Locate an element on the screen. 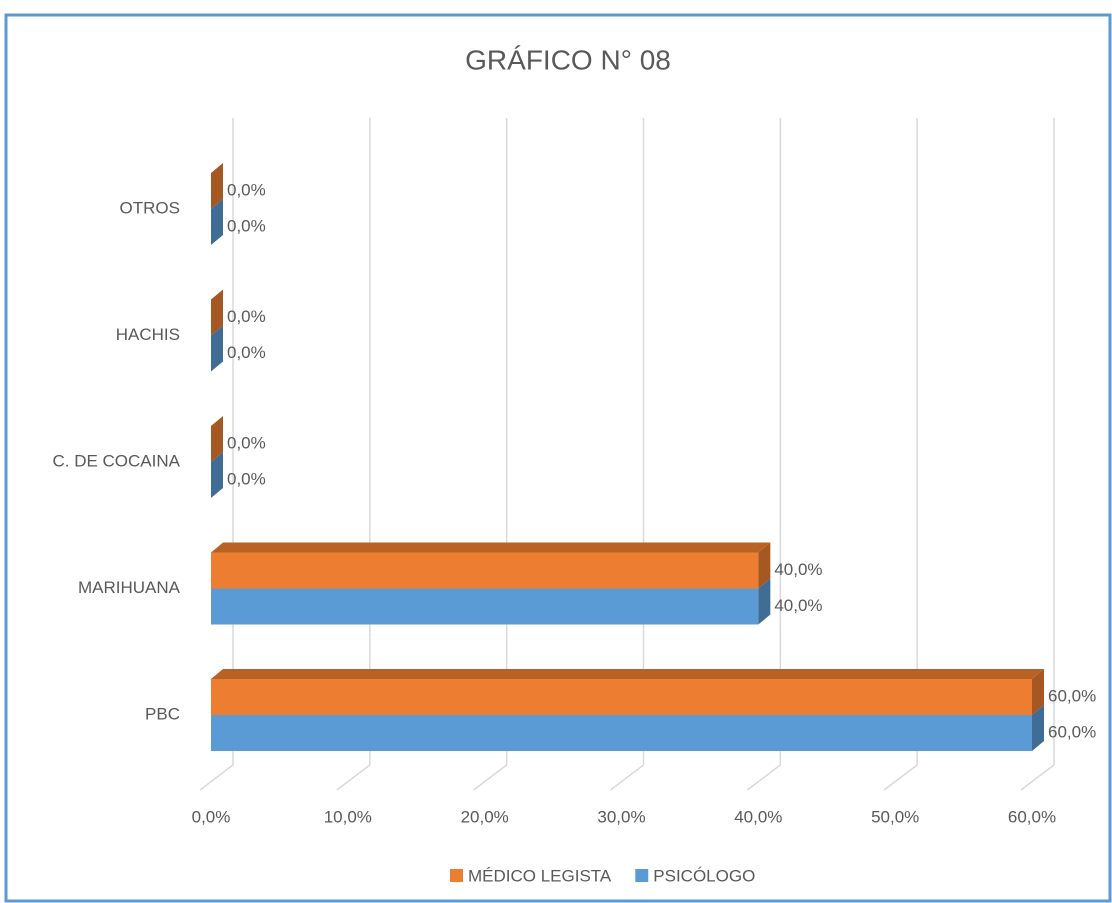 The image size is (1112, 903). y-tick-label: HACHIS is located at coordinates (148, 334).